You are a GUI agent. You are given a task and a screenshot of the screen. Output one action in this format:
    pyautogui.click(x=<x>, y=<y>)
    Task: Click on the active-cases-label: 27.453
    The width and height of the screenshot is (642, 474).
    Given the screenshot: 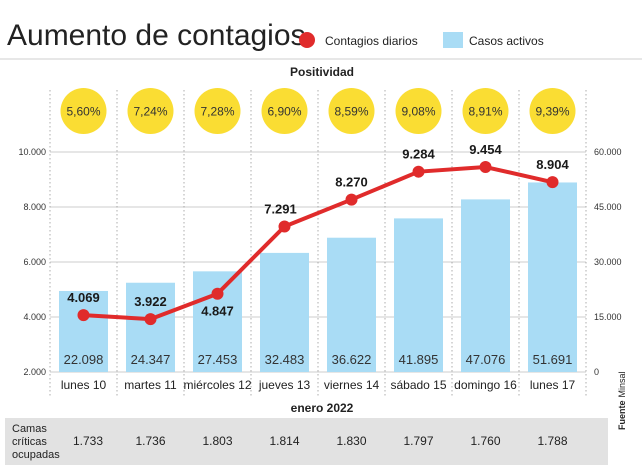 What is the action you would take?
    pyautogui.click(x=218, y=359)
    